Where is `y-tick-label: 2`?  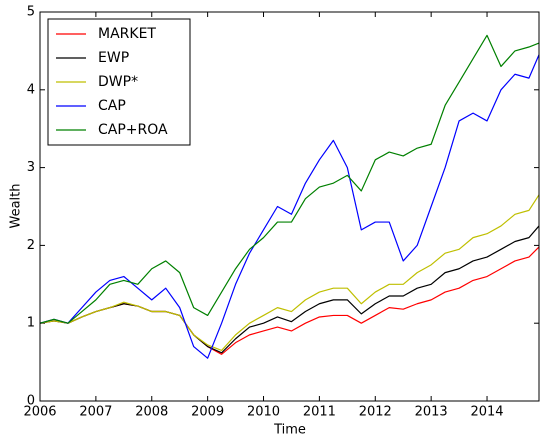
y-tick-label: 2 is located at coordinates (31, 245).